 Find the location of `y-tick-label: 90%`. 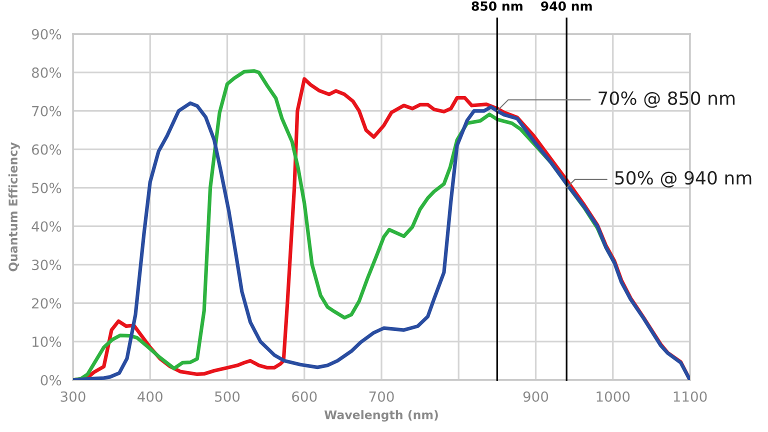

y-tick-label: 90% is located at coordinates (47, 34).